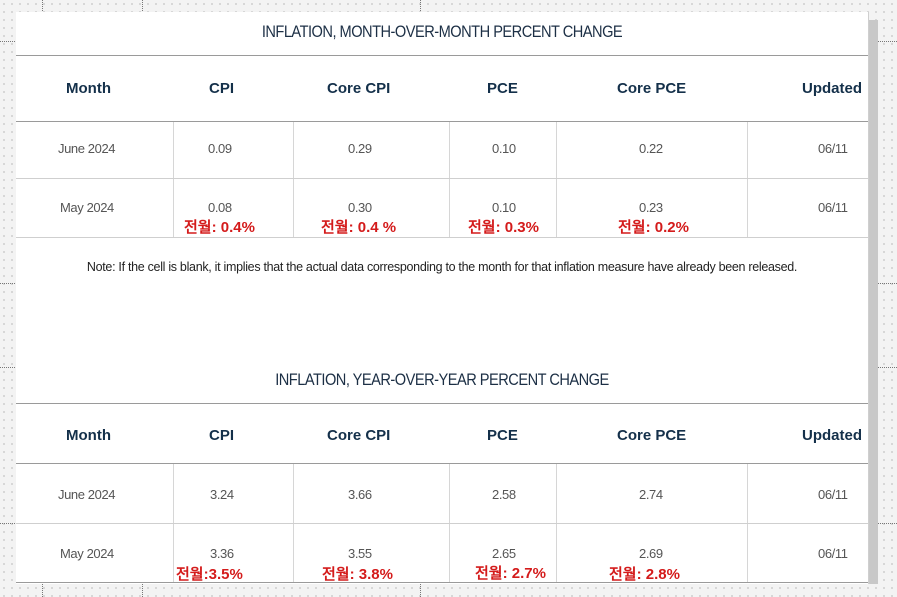 Image resolution: width=897 pixels, height=597 pixels. What do you see at coordinates (651, 553) in the screenshot?
I see `core-pce-cell: 2.69` at bounding box center [651, 553].